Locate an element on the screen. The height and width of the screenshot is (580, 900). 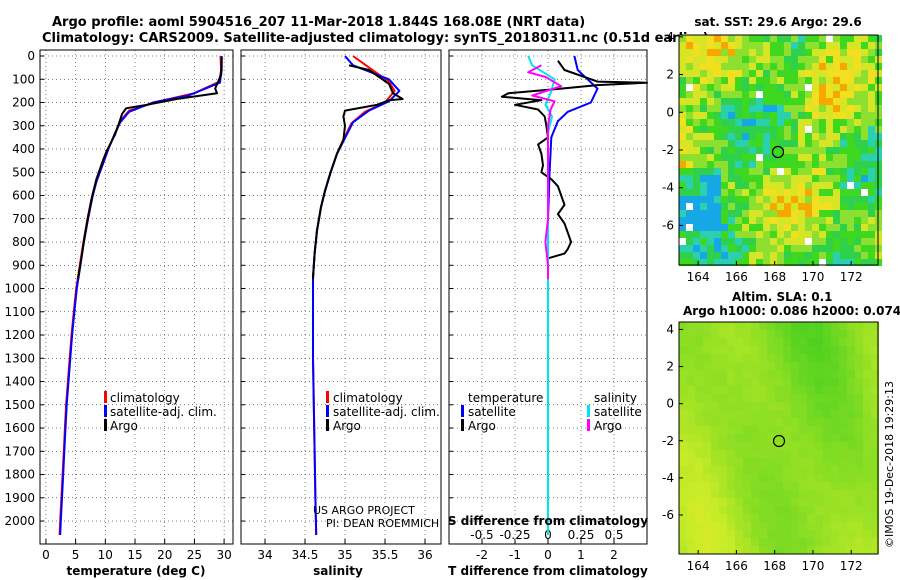
legend-swatch-climatology is located at coordinates (327, 397).